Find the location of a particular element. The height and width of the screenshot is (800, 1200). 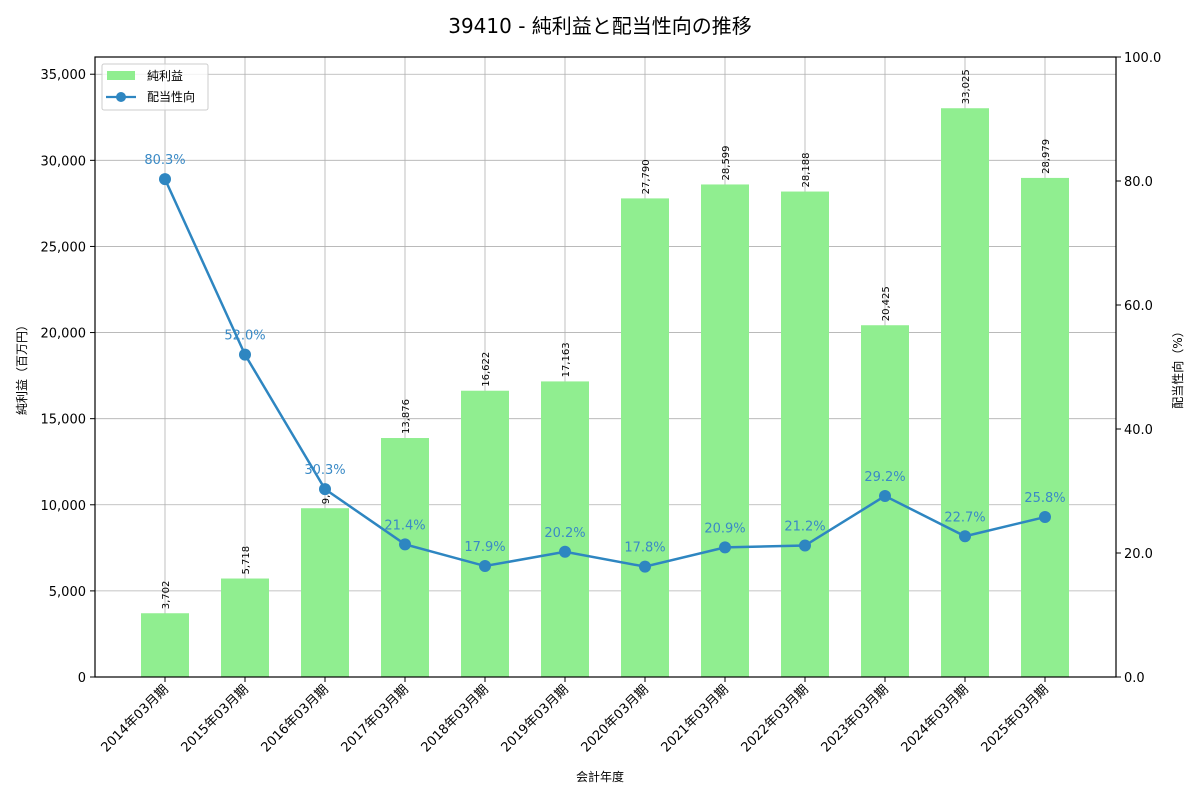

bar-value-label: 27,790 is located at coordinates (646, 176).